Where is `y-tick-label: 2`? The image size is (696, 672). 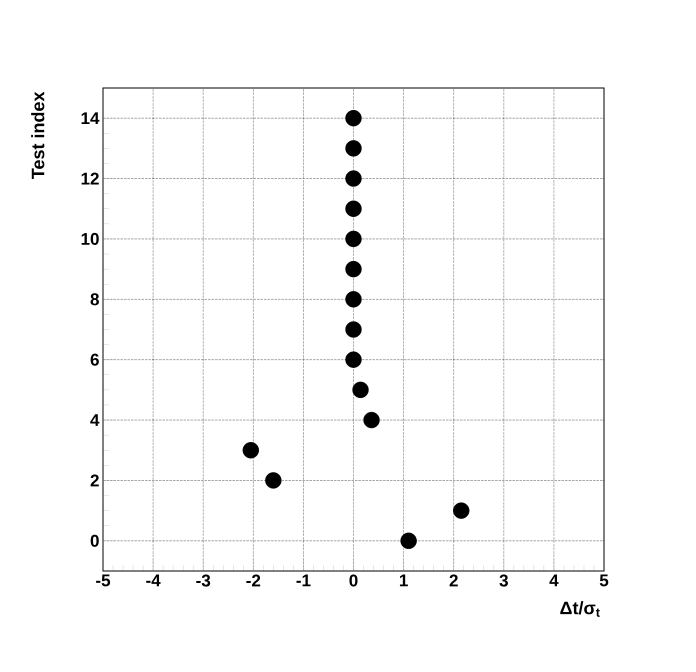
y-tick-label: 2 is located at coordinates (94, 480).